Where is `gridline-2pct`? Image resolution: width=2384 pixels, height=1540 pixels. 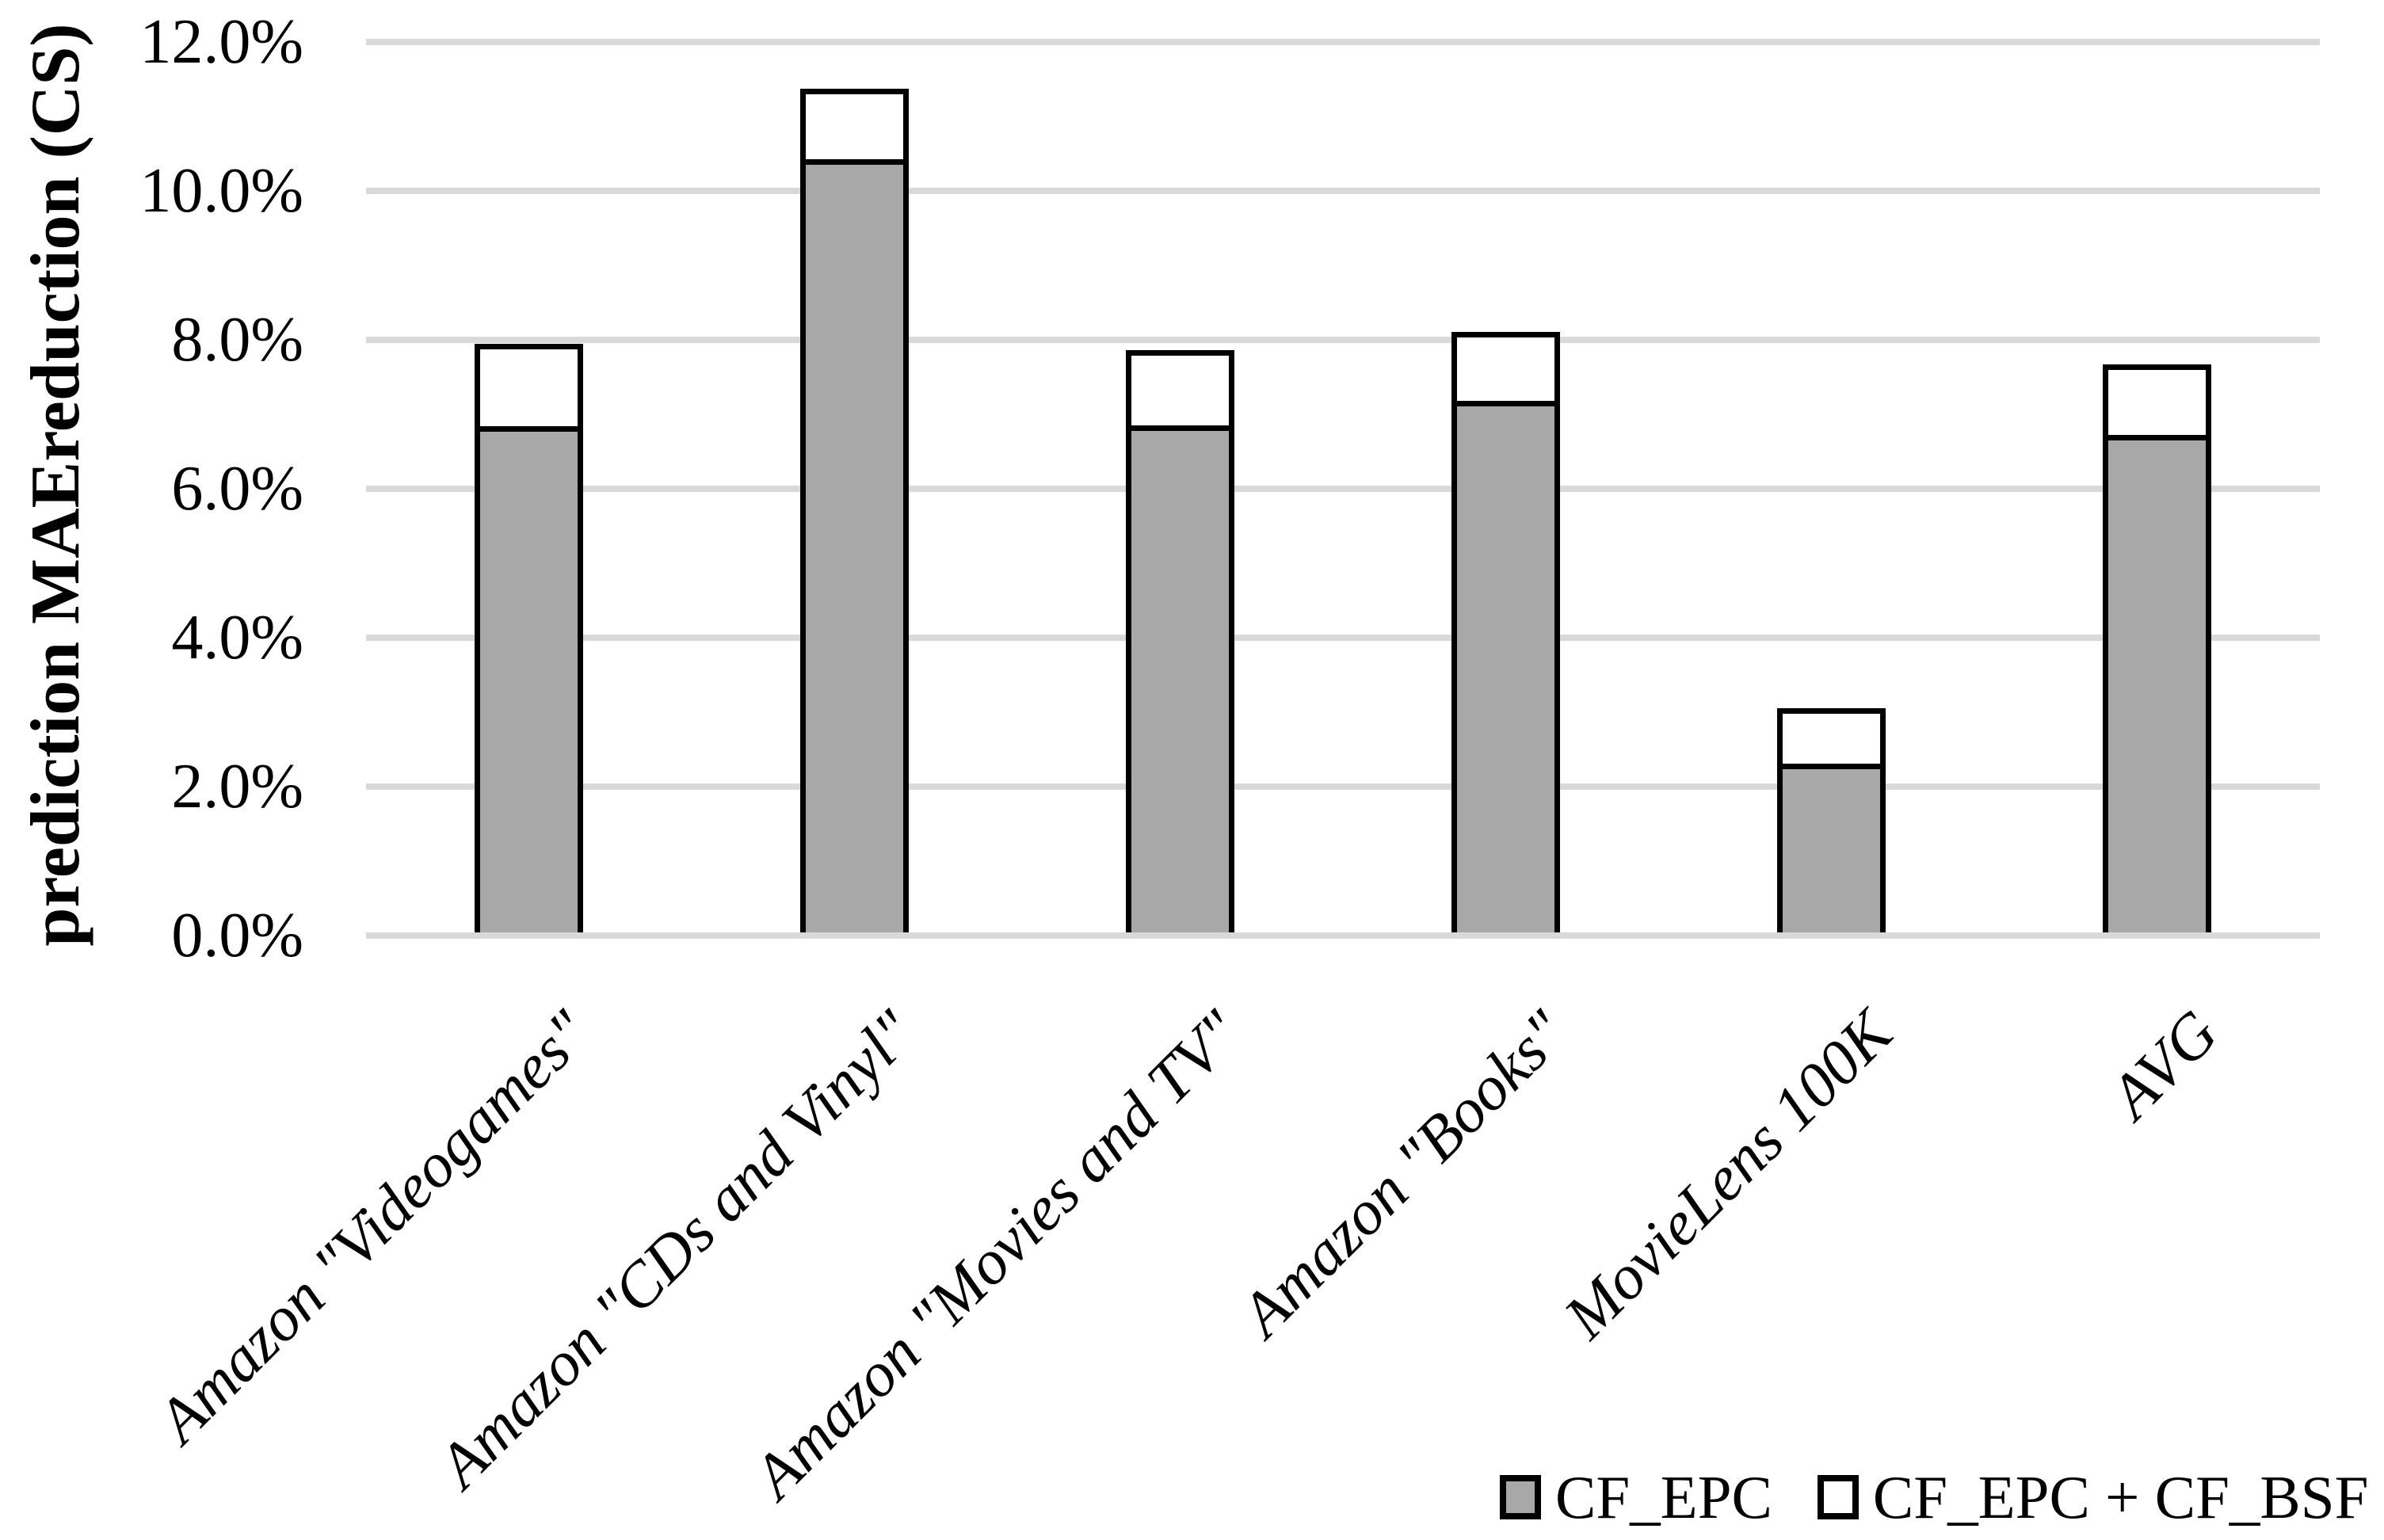
gridline-2pct is located at coordinates (1343, 786).